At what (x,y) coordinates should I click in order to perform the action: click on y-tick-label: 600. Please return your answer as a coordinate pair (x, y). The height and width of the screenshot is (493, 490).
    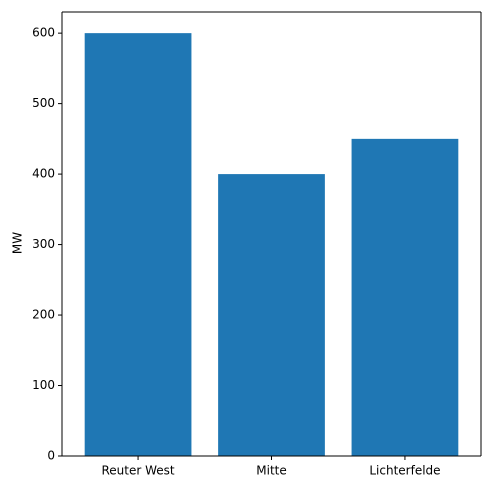
    Looking at the image, I should click on (43, 33).